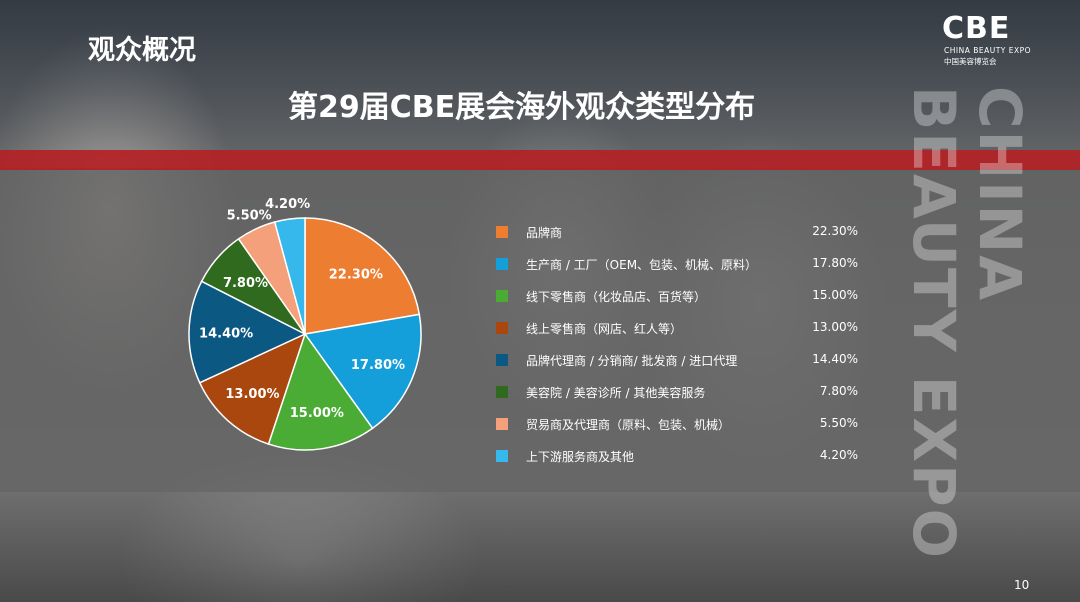  I want to click on section-title: 观众概况, so click(142, 50).